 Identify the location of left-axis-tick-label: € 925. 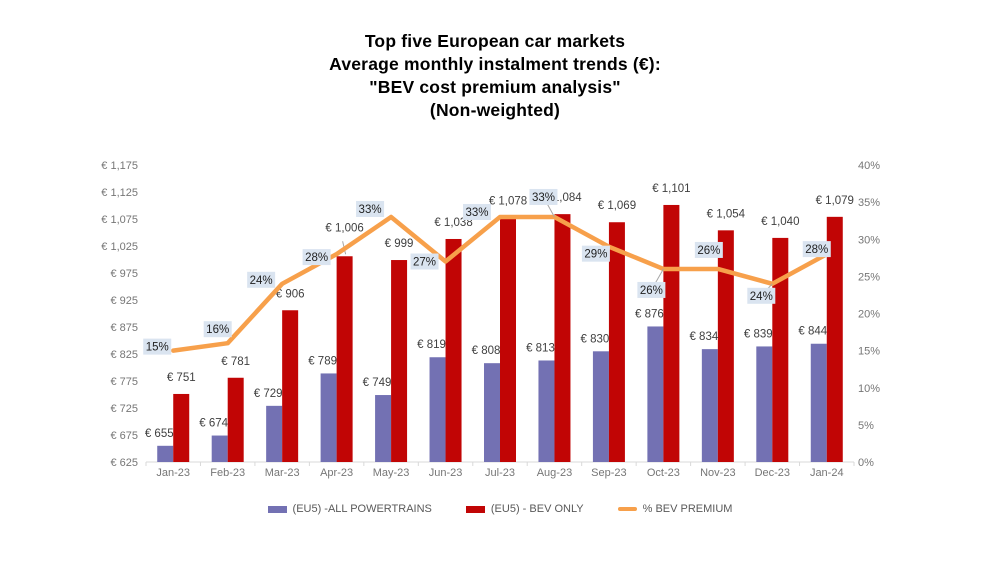
(124, 301).